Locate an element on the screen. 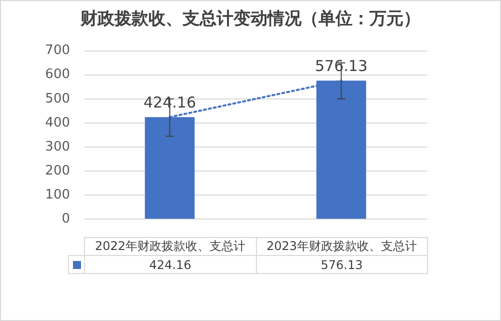 This screenshot has height=321, width=501. y-tick-label: 700 is located at coordinates (57, 50).